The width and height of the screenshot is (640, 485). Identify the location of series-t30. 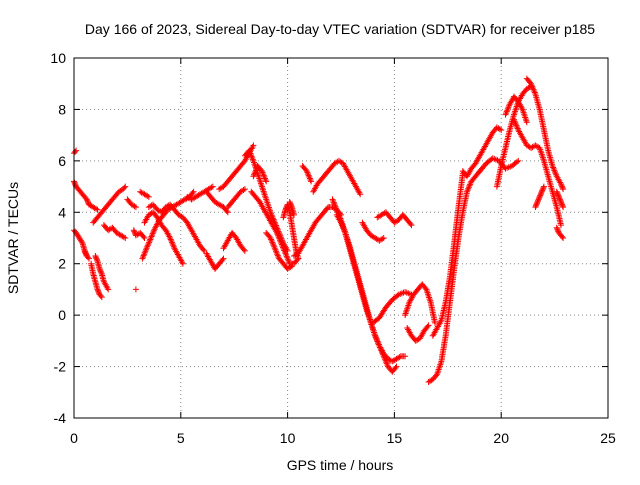
(337, 177).